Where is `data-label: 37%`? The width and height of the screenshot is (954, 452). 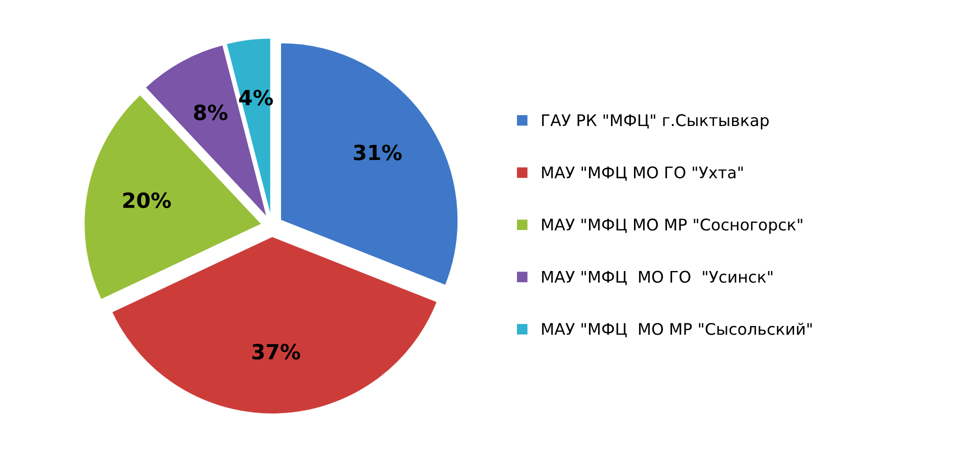
data-label: 37% is located at coordinates (276, 352).